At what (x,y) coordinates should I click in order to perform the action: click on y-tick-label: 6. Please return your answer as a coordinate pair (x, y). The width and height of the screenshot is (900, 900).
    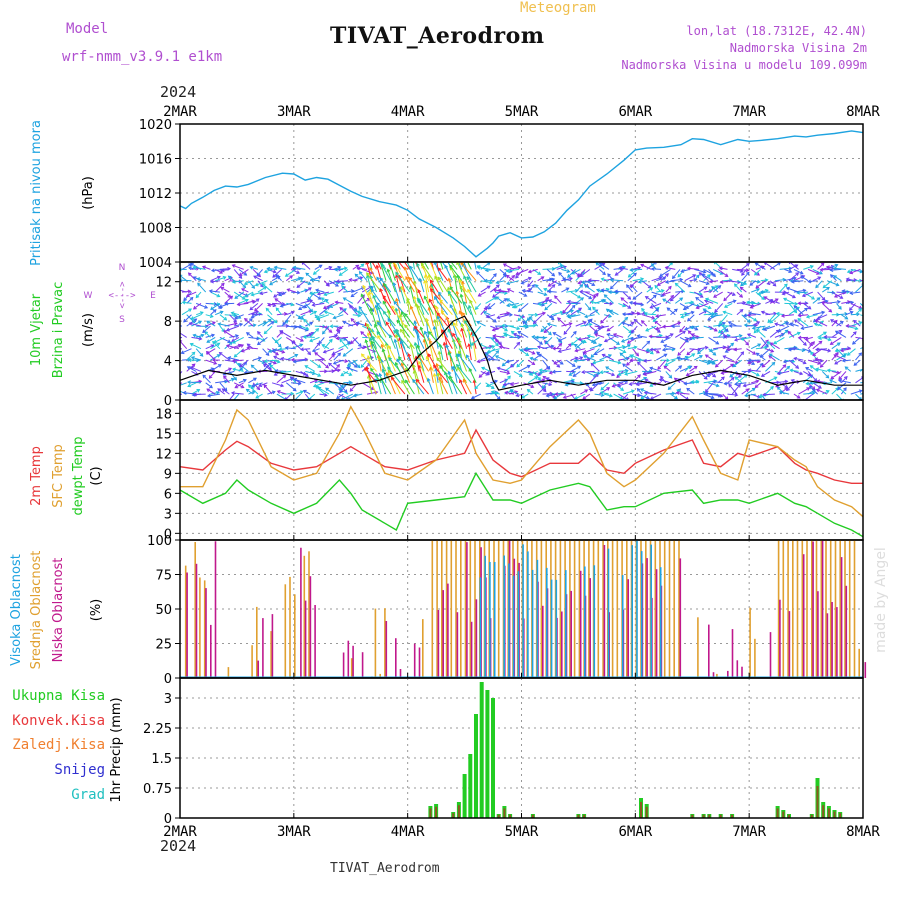
    Looking at the image, I should click on (168, 494).